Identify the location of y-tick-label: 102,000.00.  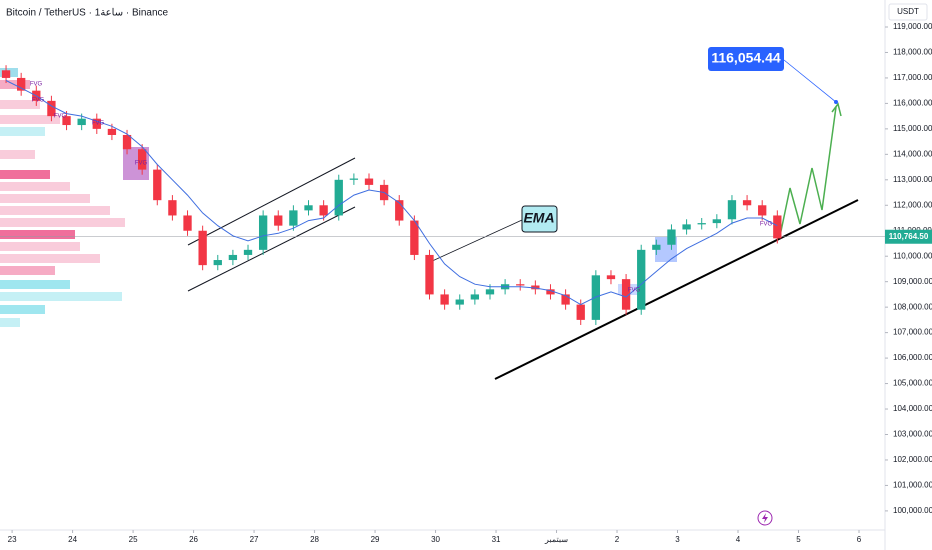
(912, 459).